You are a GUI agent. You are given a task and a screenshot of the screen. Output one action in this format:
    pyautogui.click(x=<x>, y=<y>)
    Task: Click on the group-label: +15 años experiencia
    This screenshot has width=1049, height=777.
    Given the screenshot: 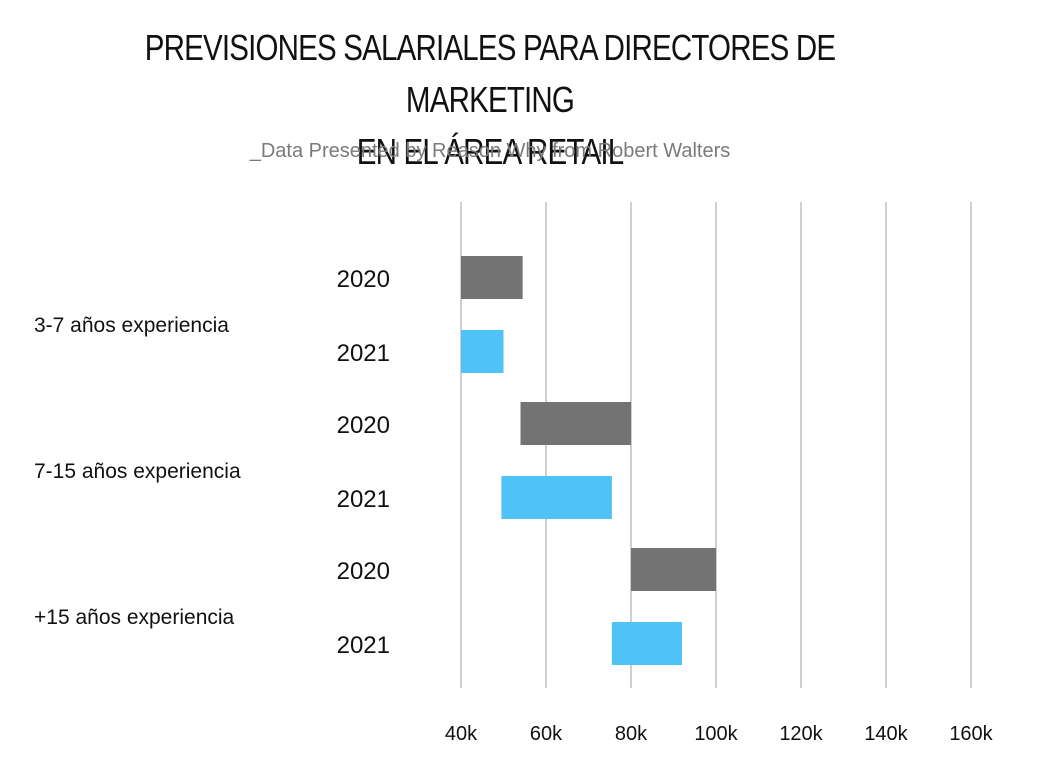 What is the action you would take?
    pyautogui.click(x=134, y=617)
    